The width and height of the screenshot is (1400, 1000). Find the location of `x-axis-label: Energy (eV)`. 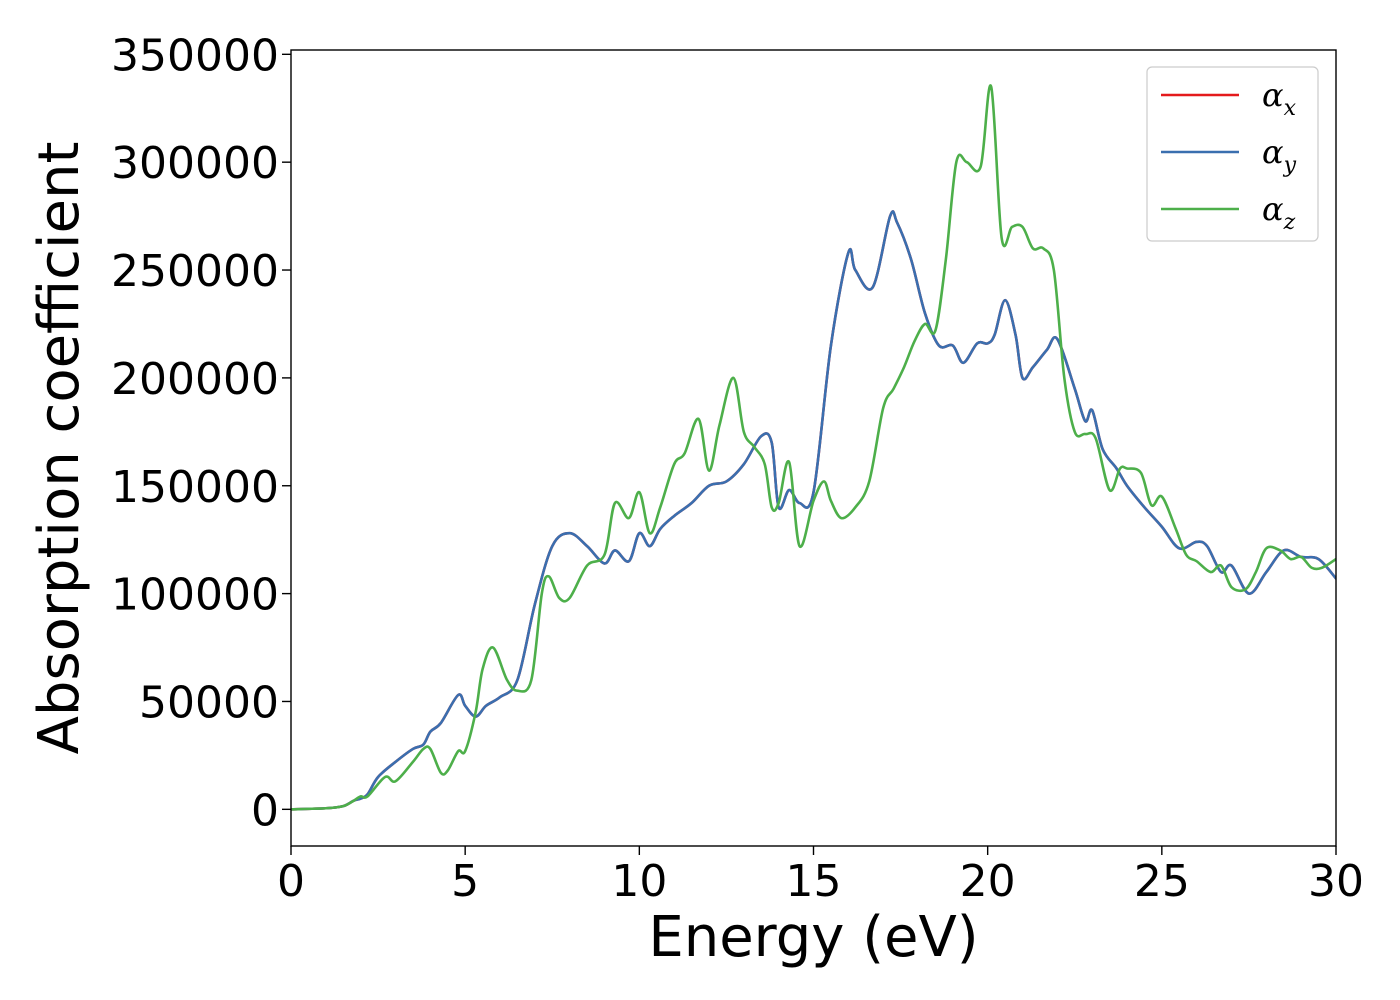

x-axis-label: Energy (eV) is located at coordinates (813, 937).